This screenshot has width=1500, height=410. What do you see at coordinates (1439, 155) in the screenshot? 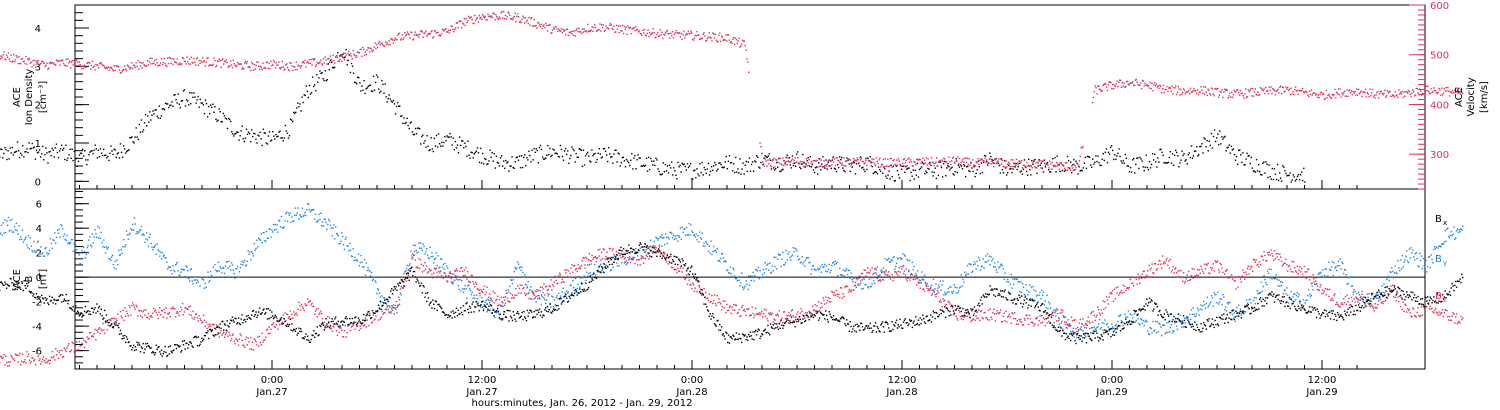
I see `velocity-tick-label: 300` at bounding box center [1439, 155].